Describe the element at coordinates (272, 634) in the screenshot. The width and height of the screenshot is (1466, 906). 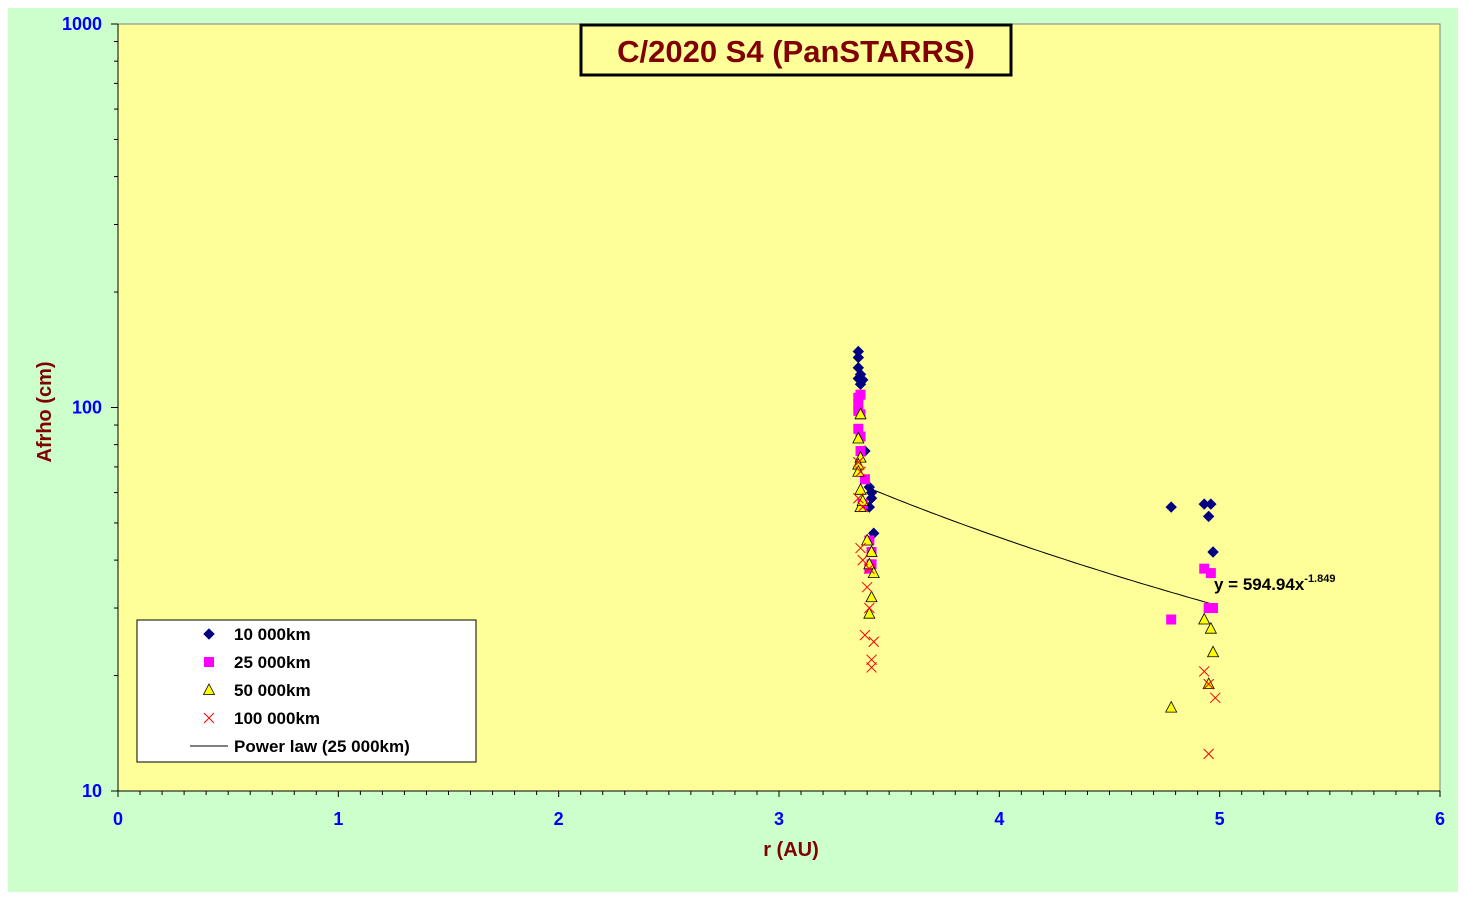
I see `legend-label: 10 000km` at that location.